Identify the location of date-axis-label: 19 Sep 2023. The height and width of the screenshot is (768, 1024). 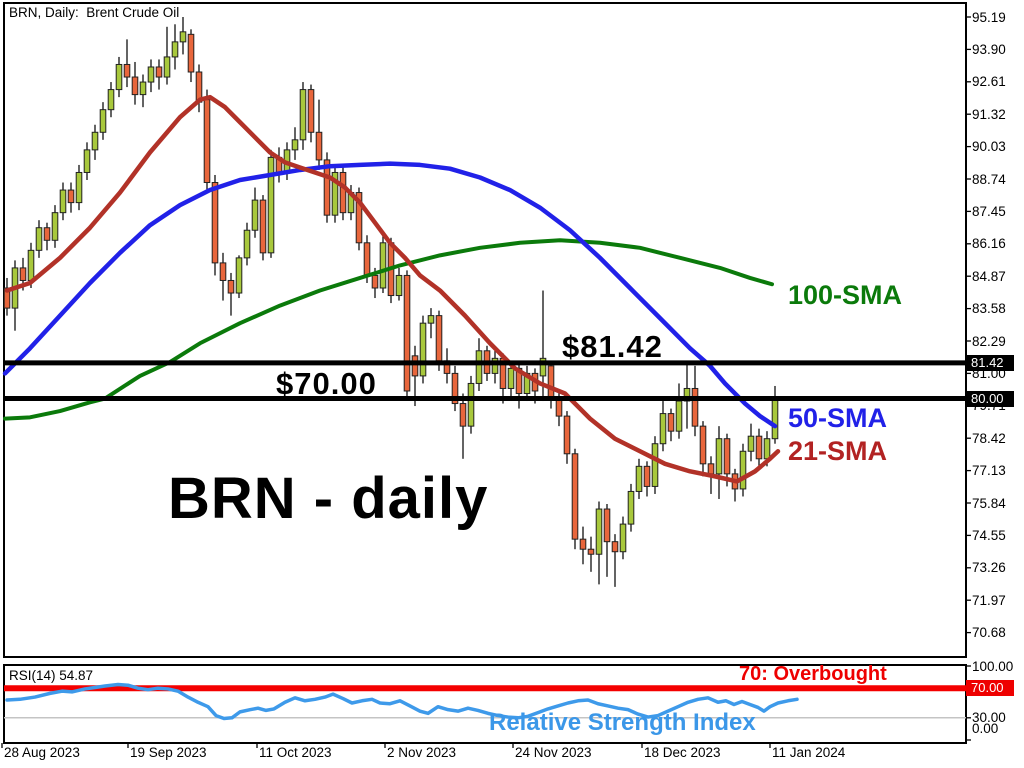
(168, 752).